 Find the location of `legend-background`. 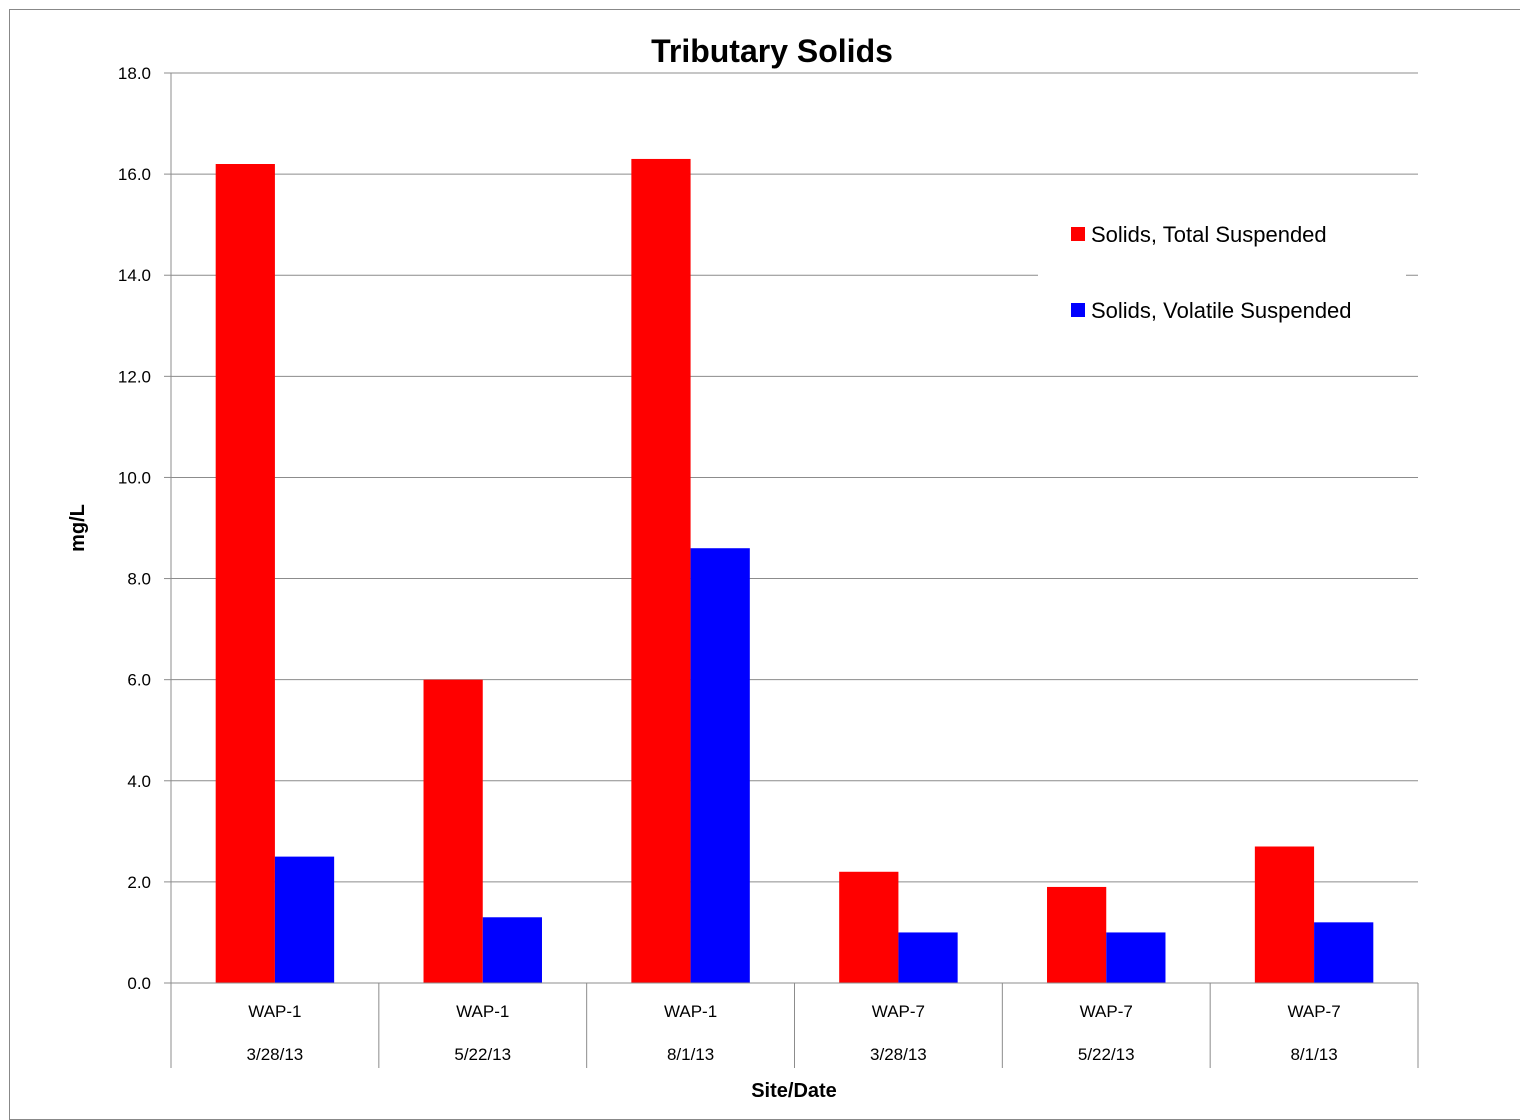

legend-background is located at coordinates (1222, 270).